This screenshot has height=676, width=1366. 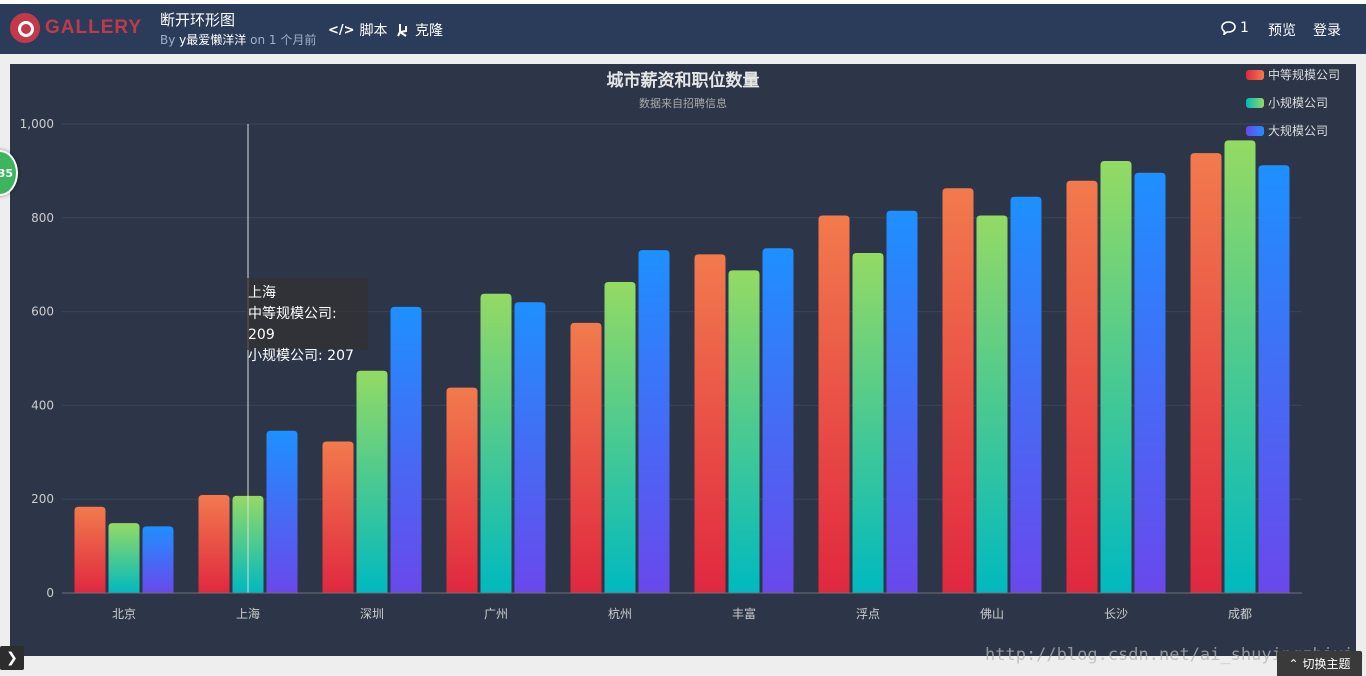 I want to click on chart-subtitle: 数据来自招聘信息, so click(x=683, y=103).